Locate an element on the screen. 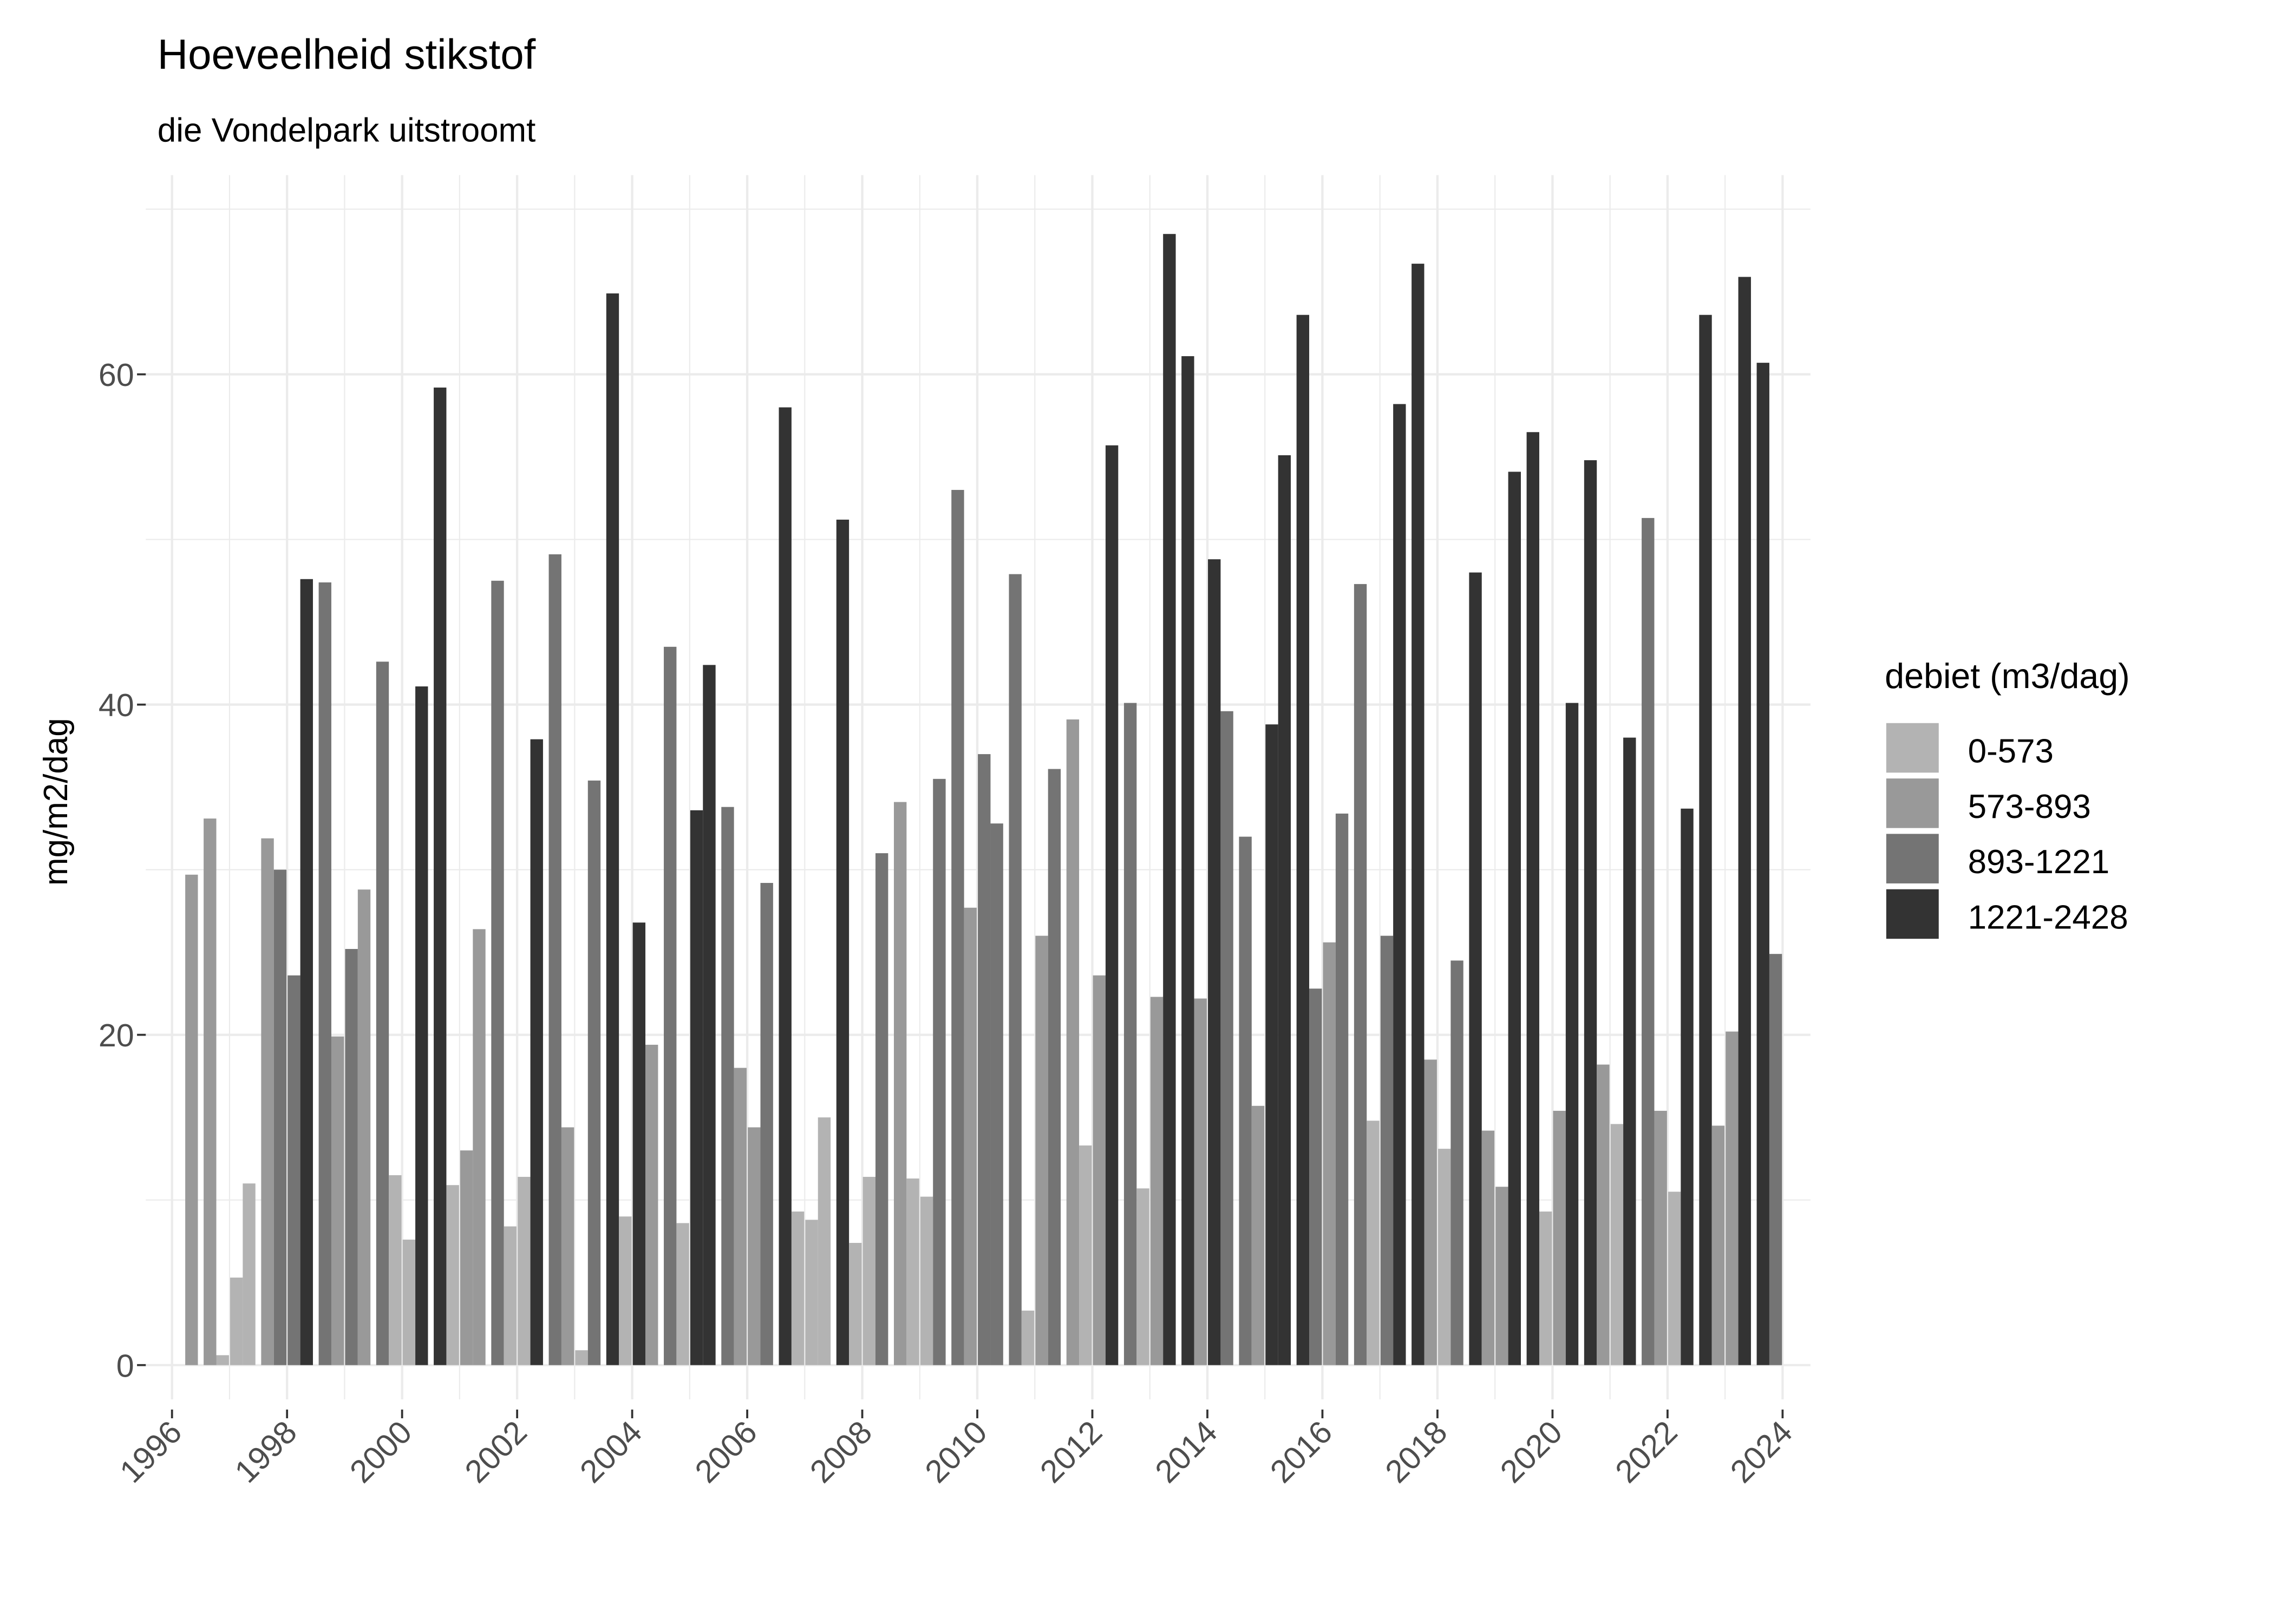 This screenshot has width=2274, height=1624. x-tick-label: 2024 is located at coordinates (1762, 1452).